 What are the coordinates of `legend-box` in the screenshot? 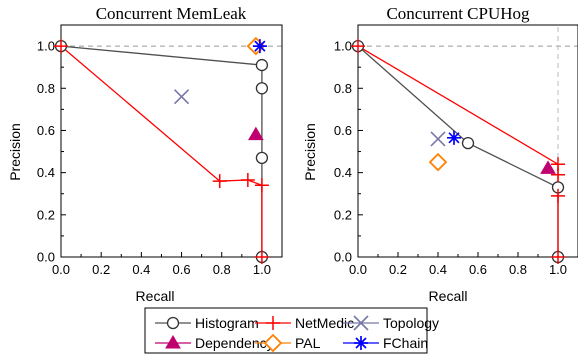 It's located at (286, 330).